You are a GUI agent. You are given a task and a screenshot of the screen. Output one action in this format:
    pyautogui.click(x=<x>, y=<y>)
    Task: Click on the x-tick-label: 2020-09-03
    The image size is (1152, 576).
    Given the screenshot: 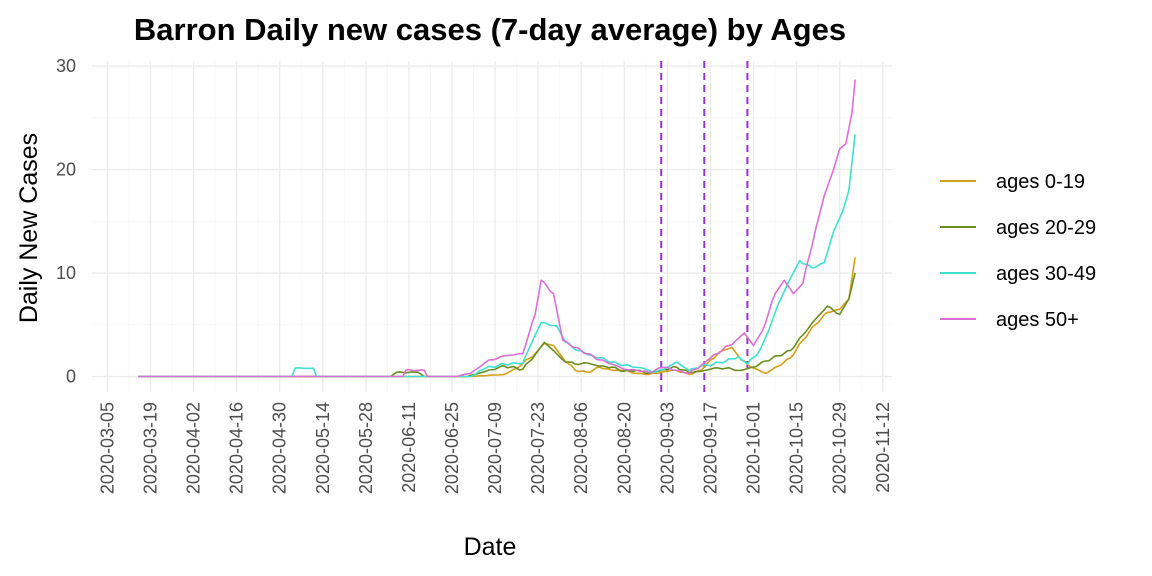 What is the action you would take?
    pyautogui.click(x=667, y=448)
    